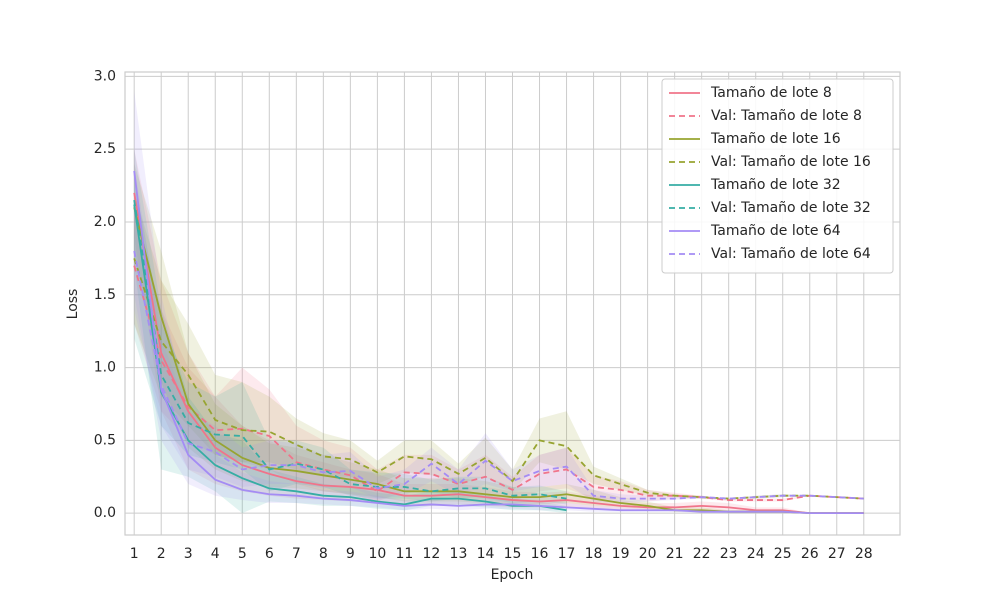 The width and height of the screenshot is (1000, 600). What do you see at coordinates (242, 554) in the screenshot?
I see `x-tick-label: 5` at bounding box center [242, 554].